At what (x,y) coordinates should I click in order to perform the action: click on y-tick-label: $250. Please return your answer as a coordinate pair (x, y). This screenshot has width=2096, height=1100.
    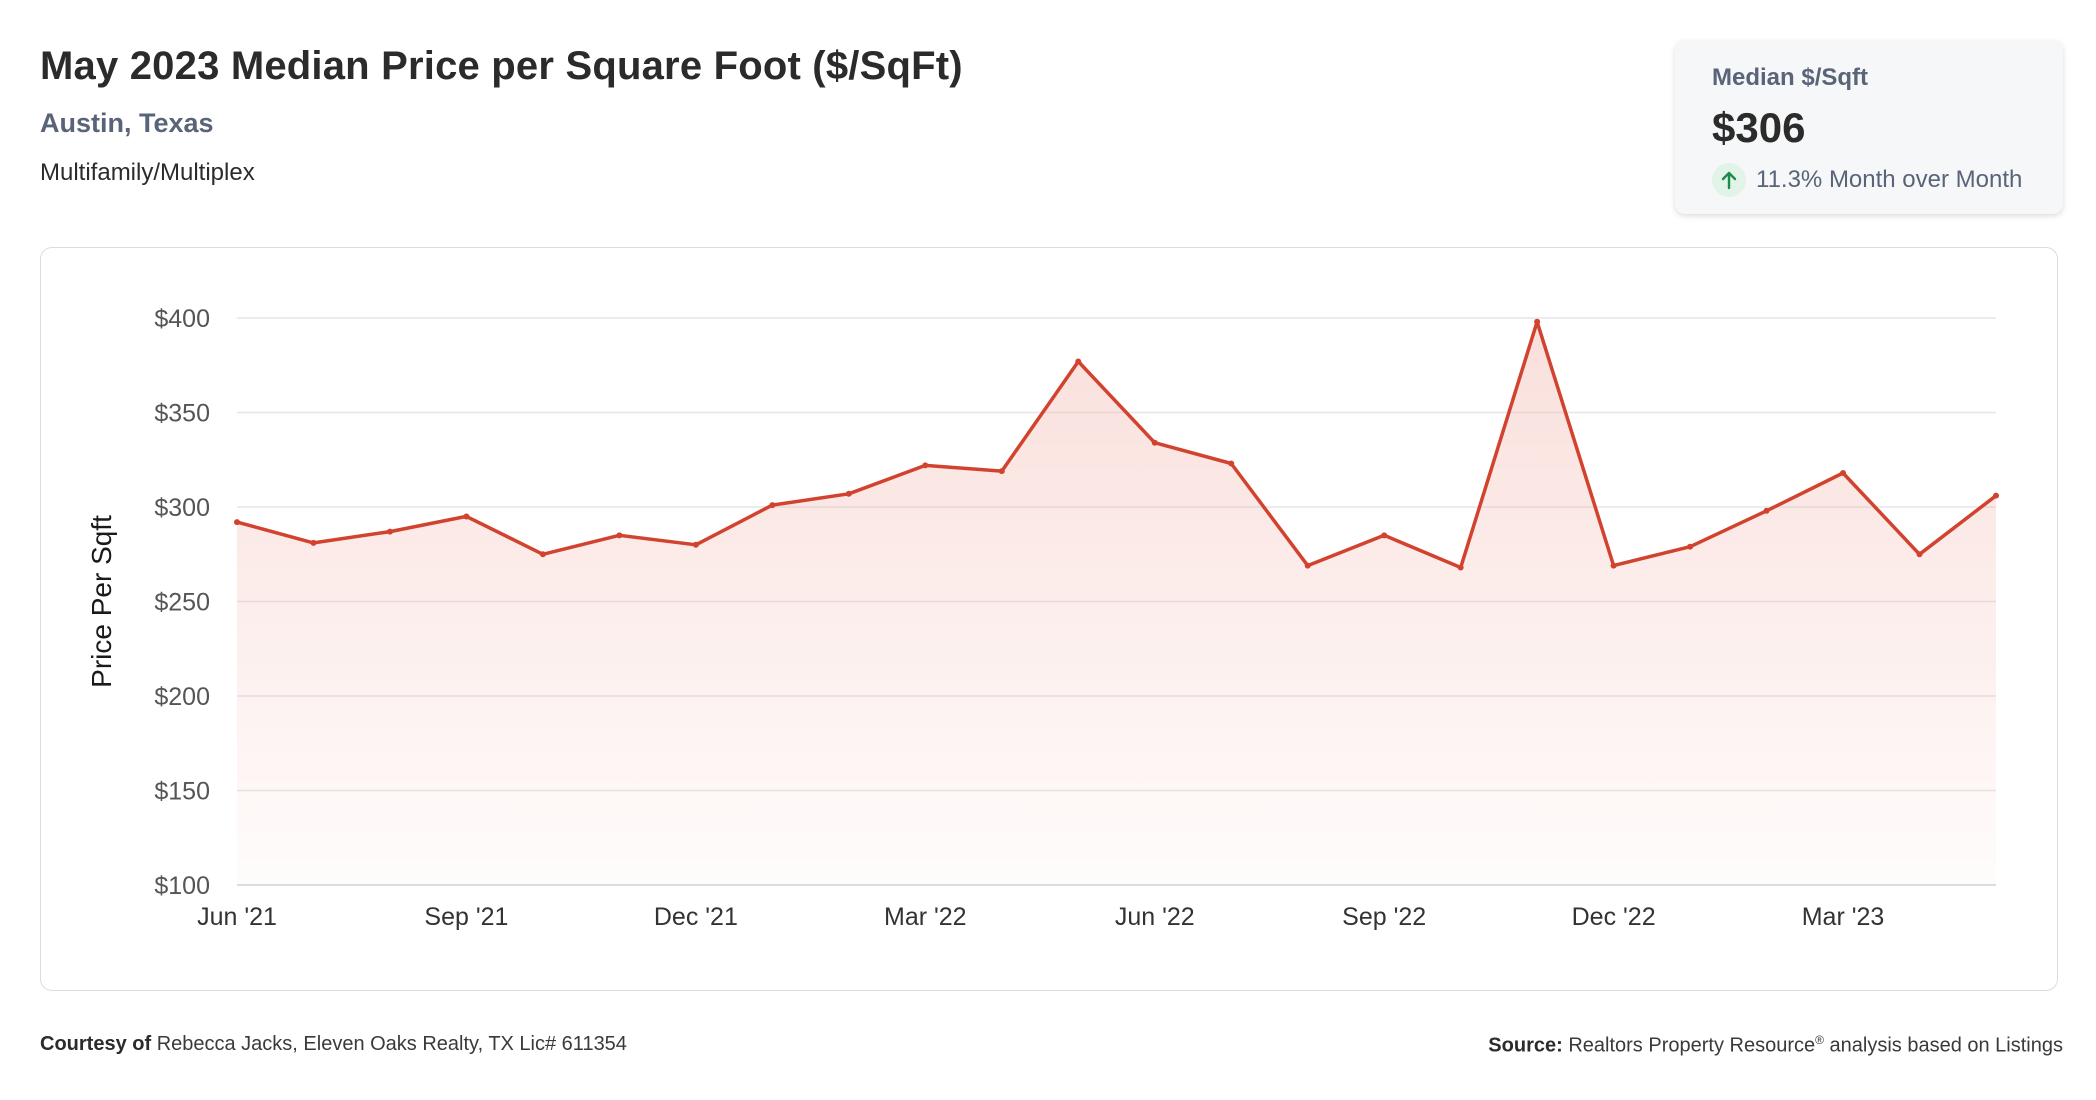
    Looking at the image, I should click on (182, 603).